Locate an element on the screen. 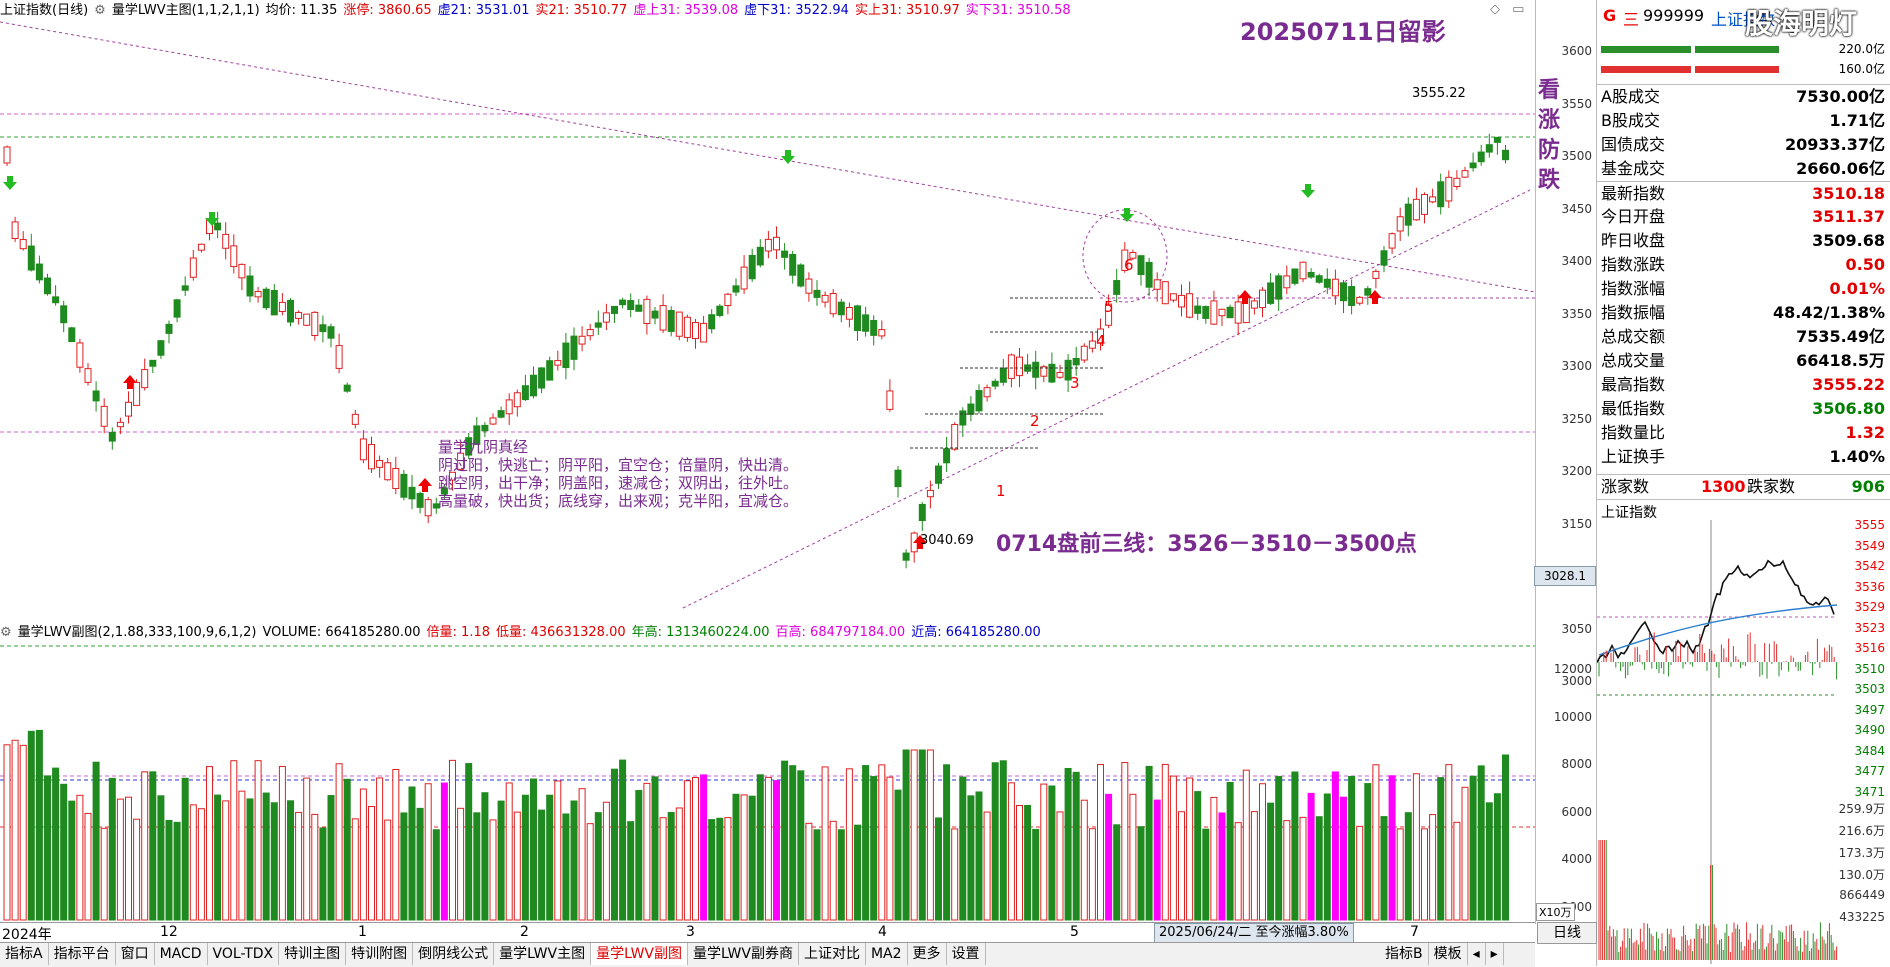 The image size is (1890, 967). tab-daily: 日线 is located at coordinates (1567, 933).